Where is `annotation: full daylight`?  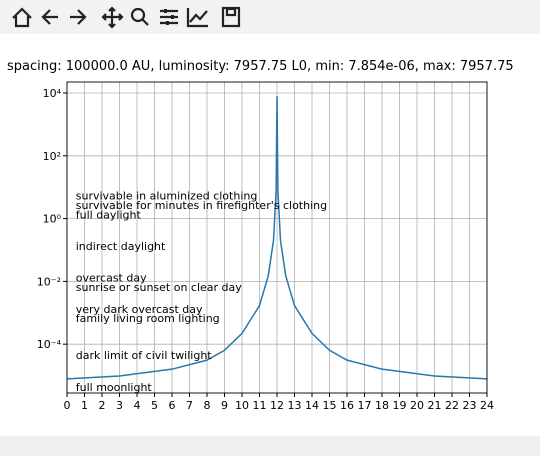 annotation: full daylight is located at coordinates (109, 215).